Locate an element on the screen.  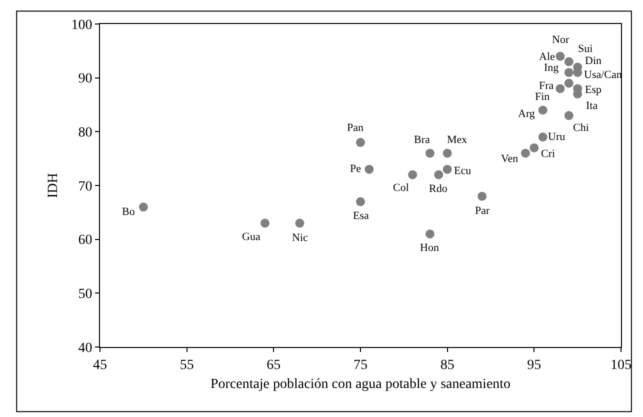
annotation: Cri is located at coordinates (548, 154).